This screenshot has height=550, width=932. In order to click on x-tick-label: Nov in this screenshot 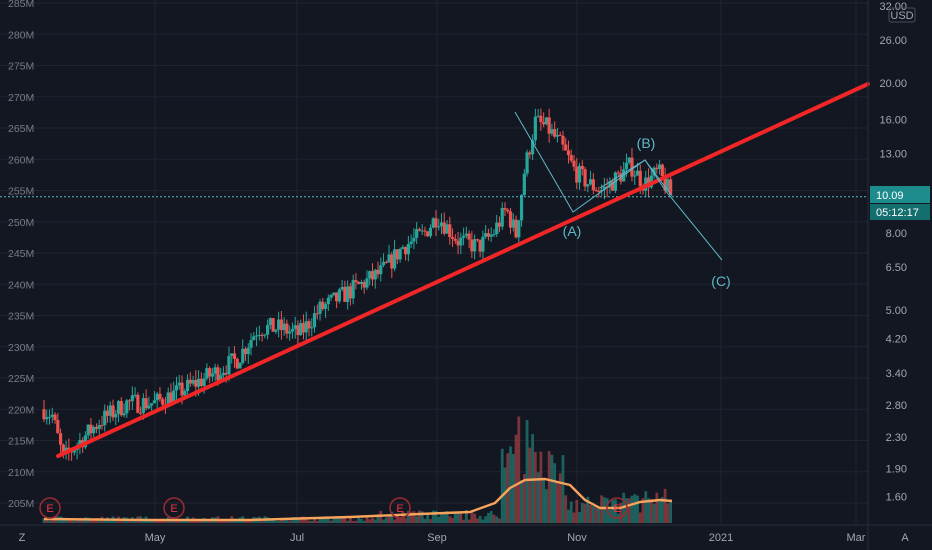, I will do `click(577, 538)`.